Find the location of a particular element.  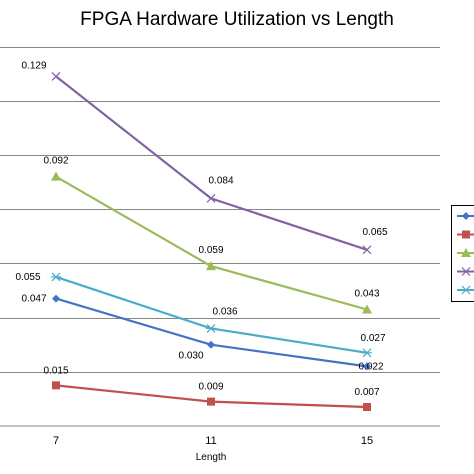

x-tick-label: 15 is located at coordinates (367, 441).